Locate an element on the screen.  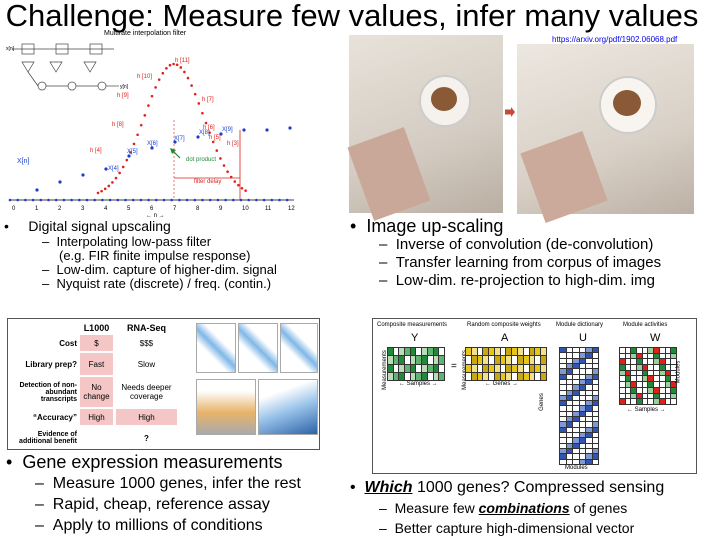
axis-ticks: 0 1 2 3 4 5 6 7 8 9 10 11 12 is located at coordinates (153, 209).